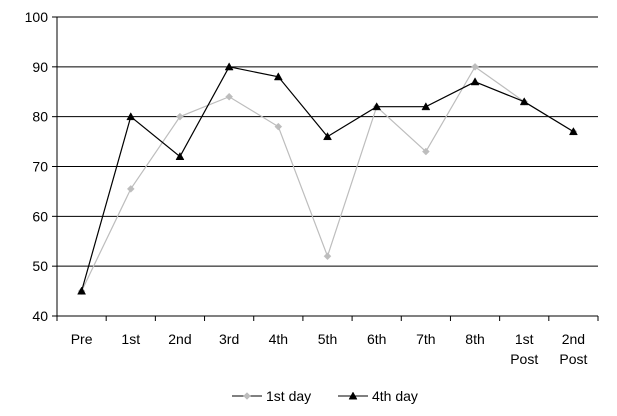 This screenshot has height=416, width=617. What do you see at coordinates (327, 339) in the screenshot?
I see `x-tick-label: 5th` at bounding box center [327, 339].